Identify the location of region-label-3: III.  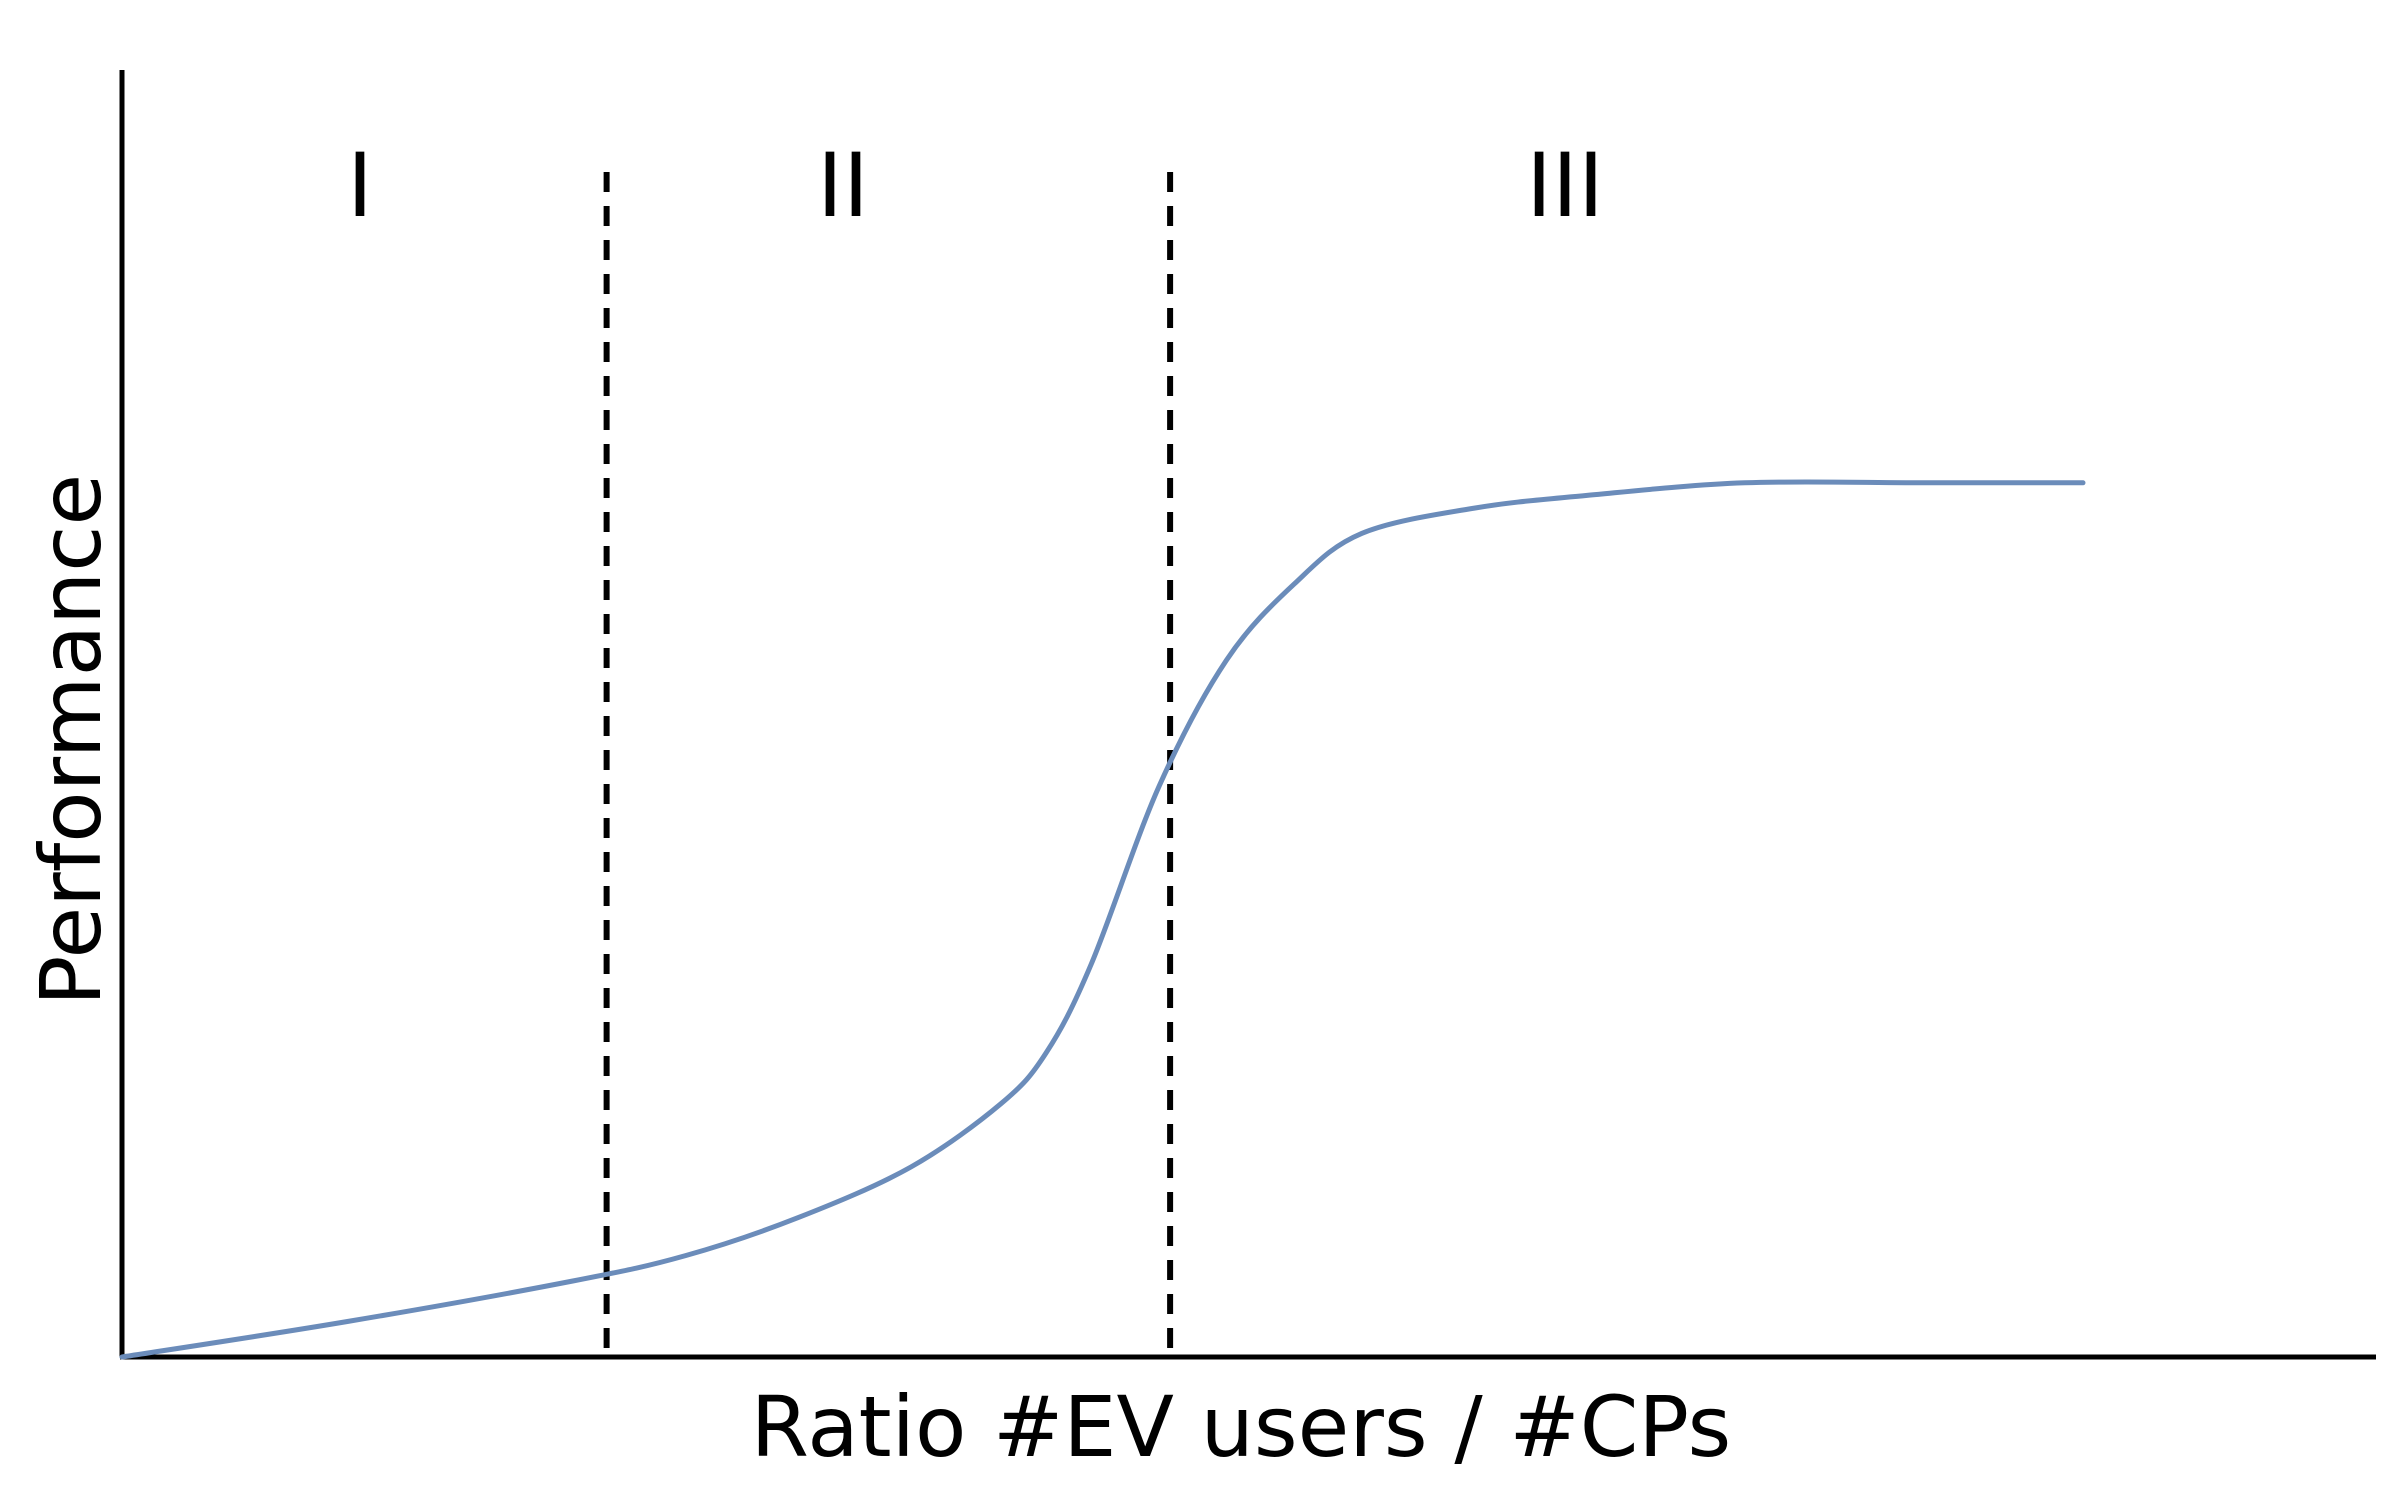
(1565, 185).